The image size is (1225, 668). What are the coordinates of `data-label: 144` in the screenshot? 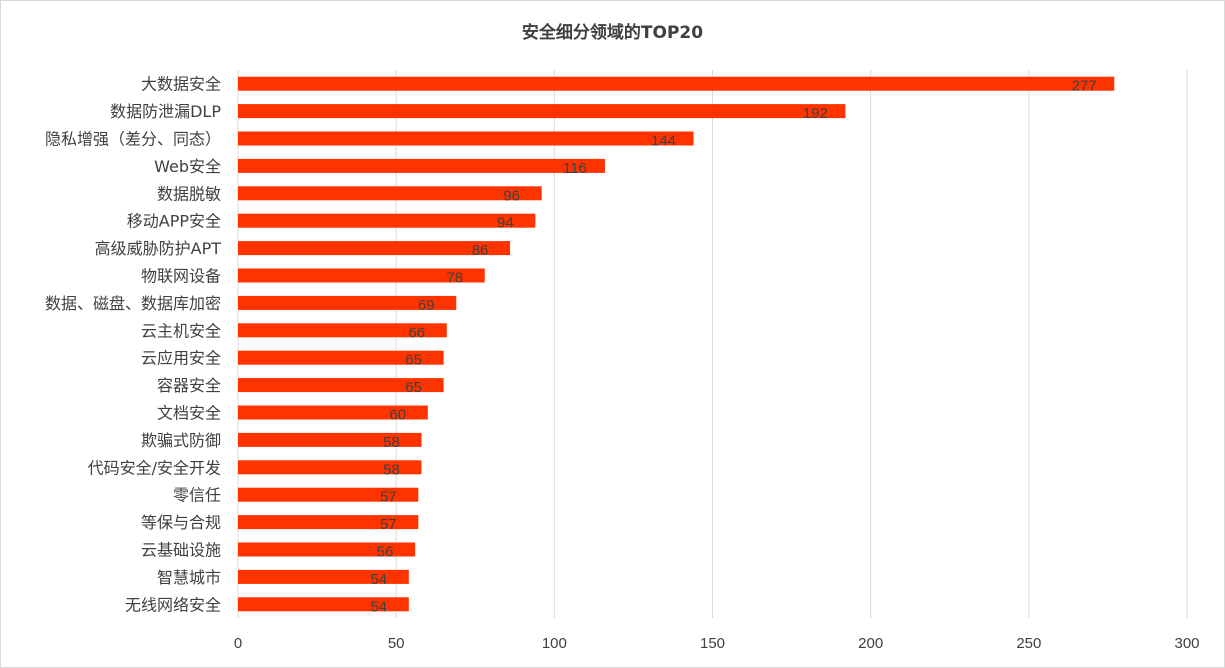 It's located at (663, 141).